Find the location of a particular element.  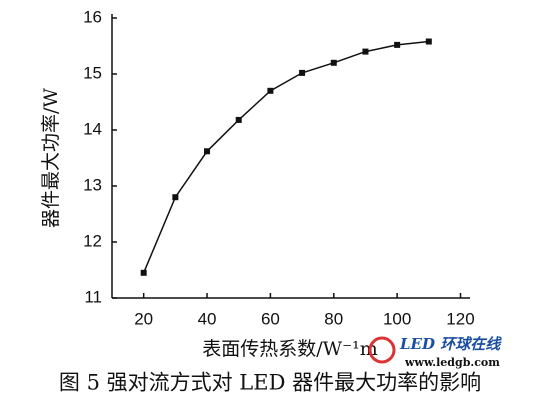

x-tick-label: 20 is located at coordinates (143, 318).